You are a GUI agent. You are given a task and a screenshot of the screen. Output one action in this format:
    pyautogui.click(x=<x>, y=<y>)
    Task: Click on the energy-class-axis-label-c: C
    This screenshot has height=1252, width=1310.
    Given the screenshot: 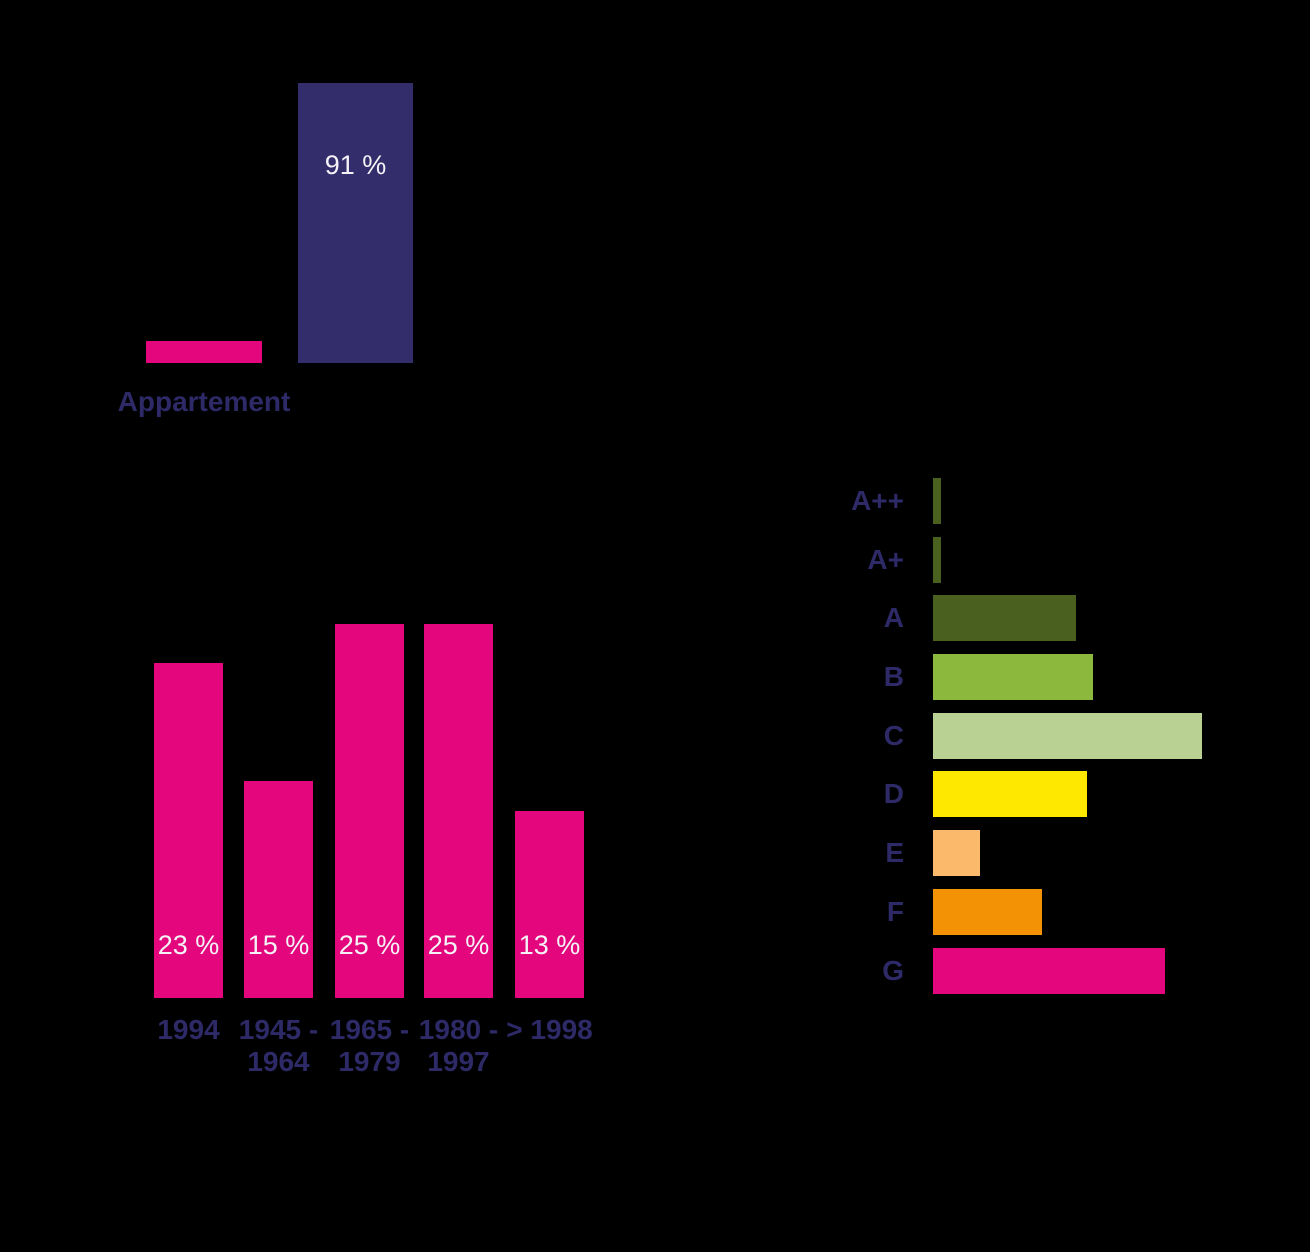 What is the action you would take?
    pyautogui.click(x=893, y=735)
    